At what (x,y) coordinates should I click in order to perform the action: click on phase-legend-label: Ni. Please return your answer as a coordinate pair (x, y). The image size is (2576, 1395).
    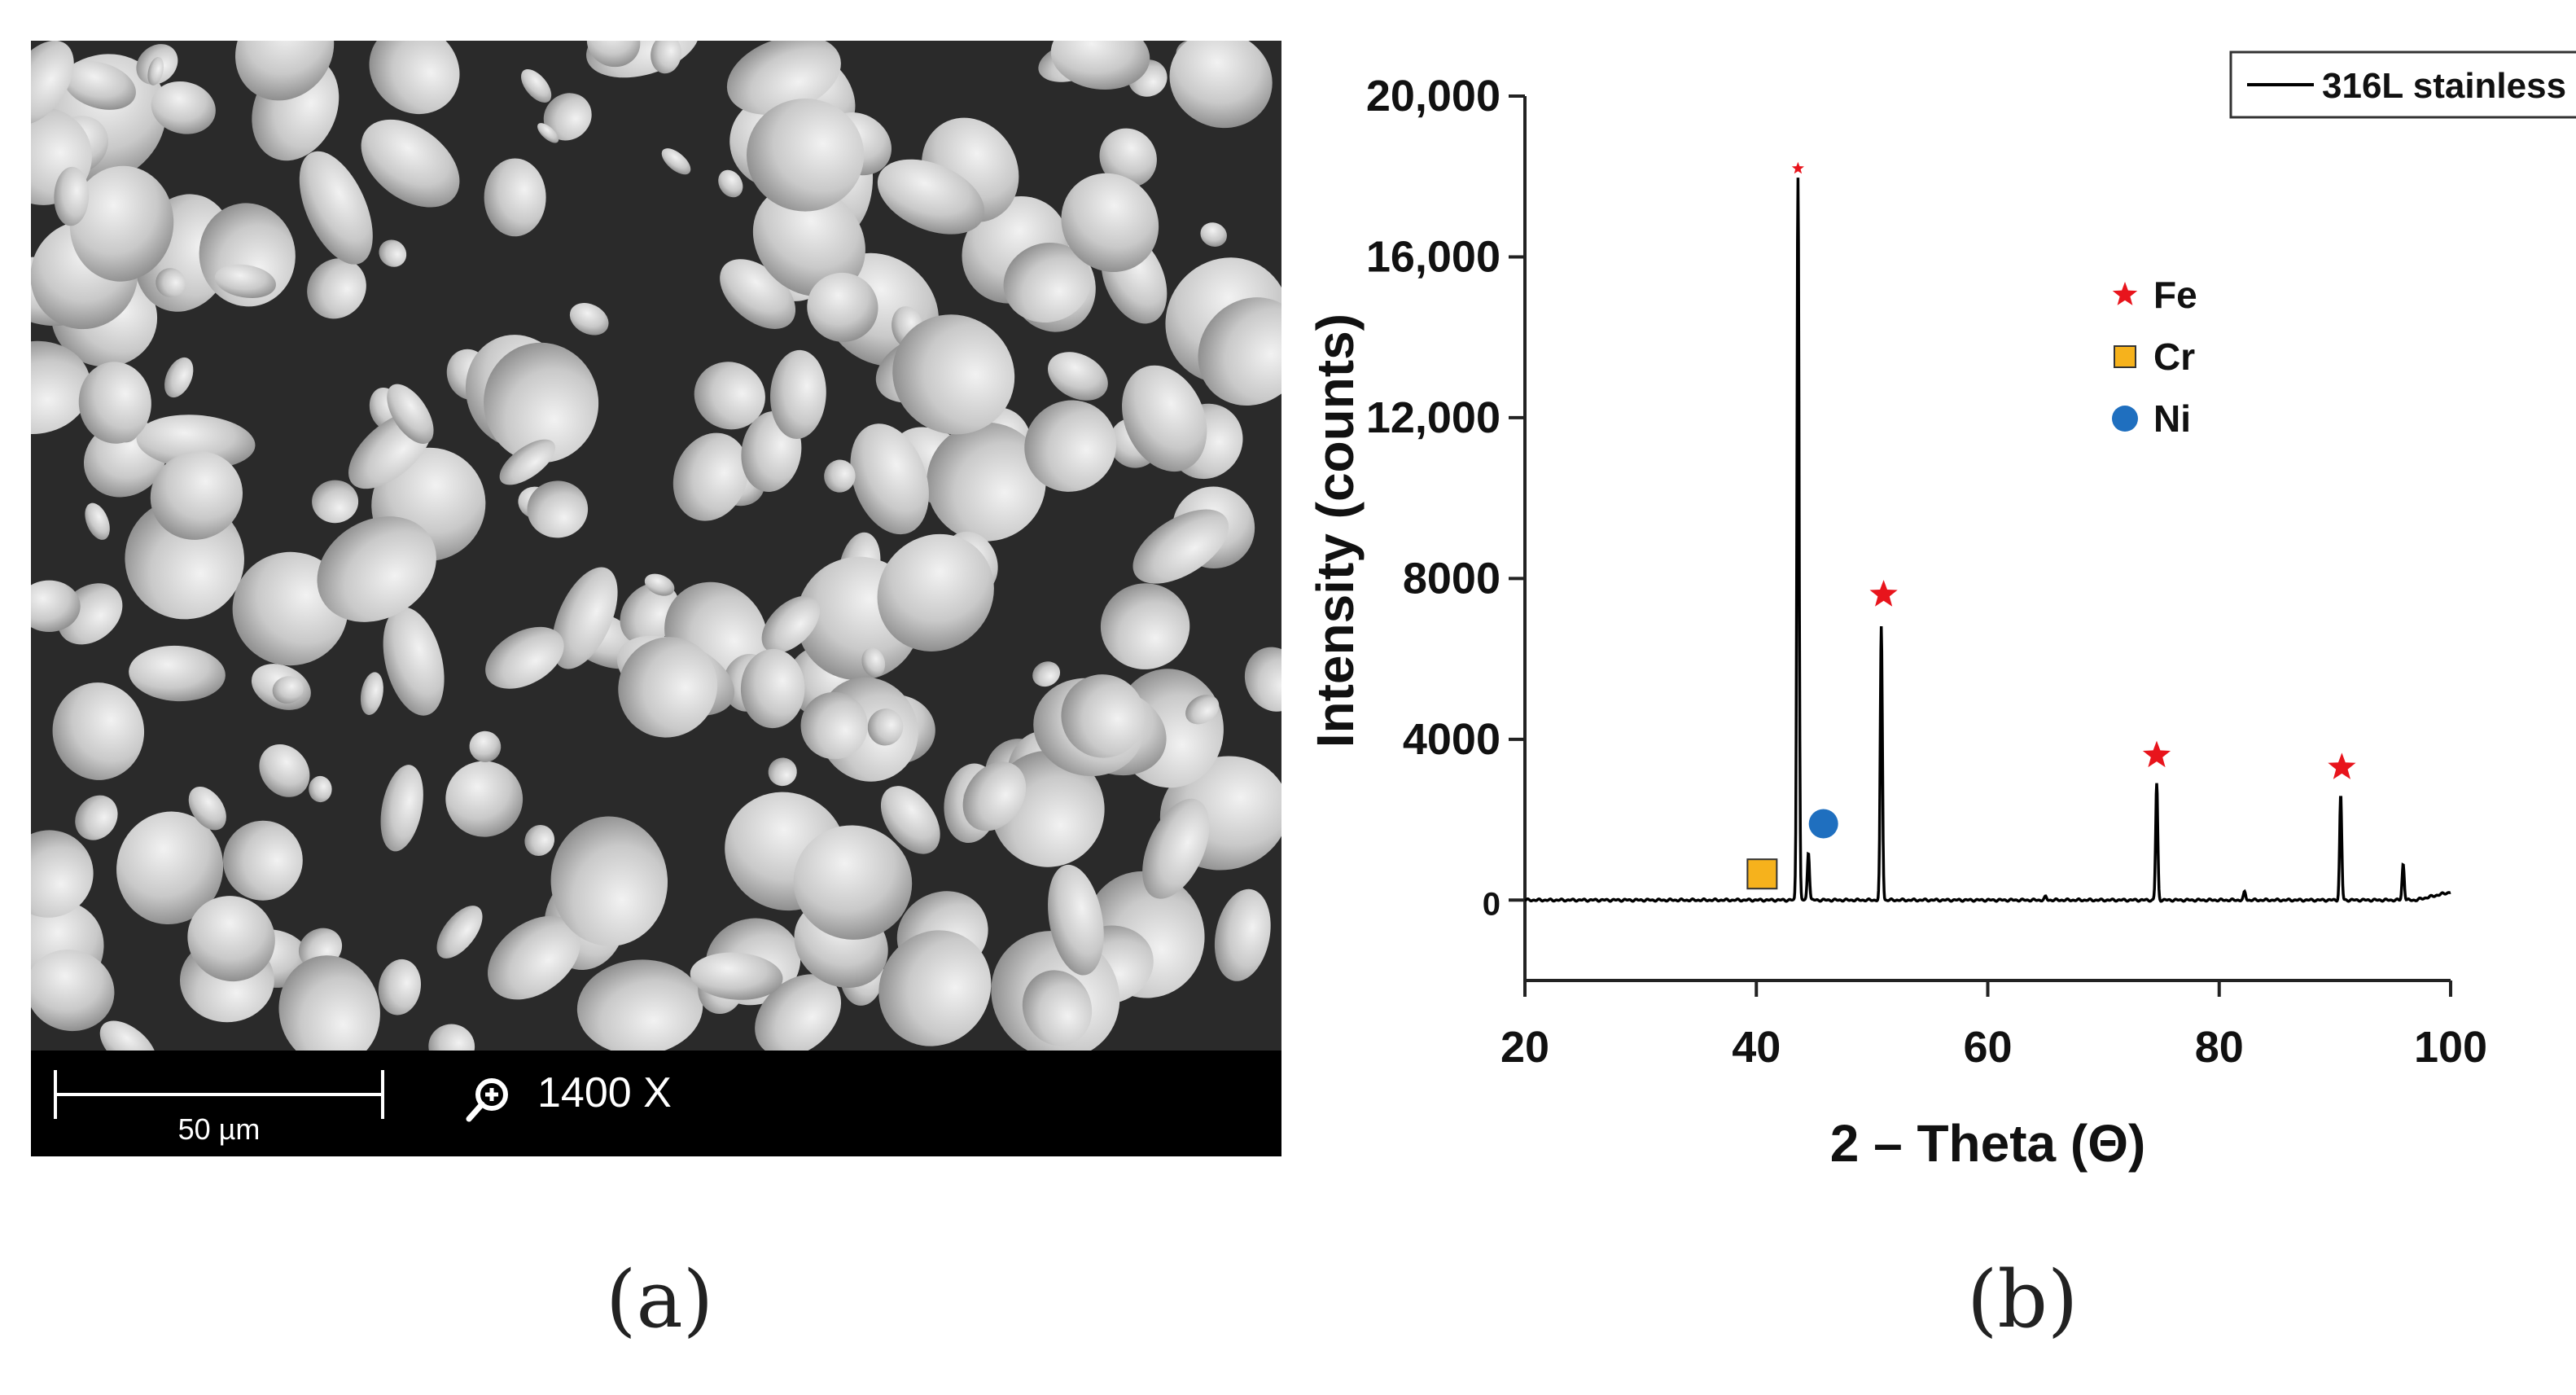
    Looking at the image, I should click on (2172, 418).